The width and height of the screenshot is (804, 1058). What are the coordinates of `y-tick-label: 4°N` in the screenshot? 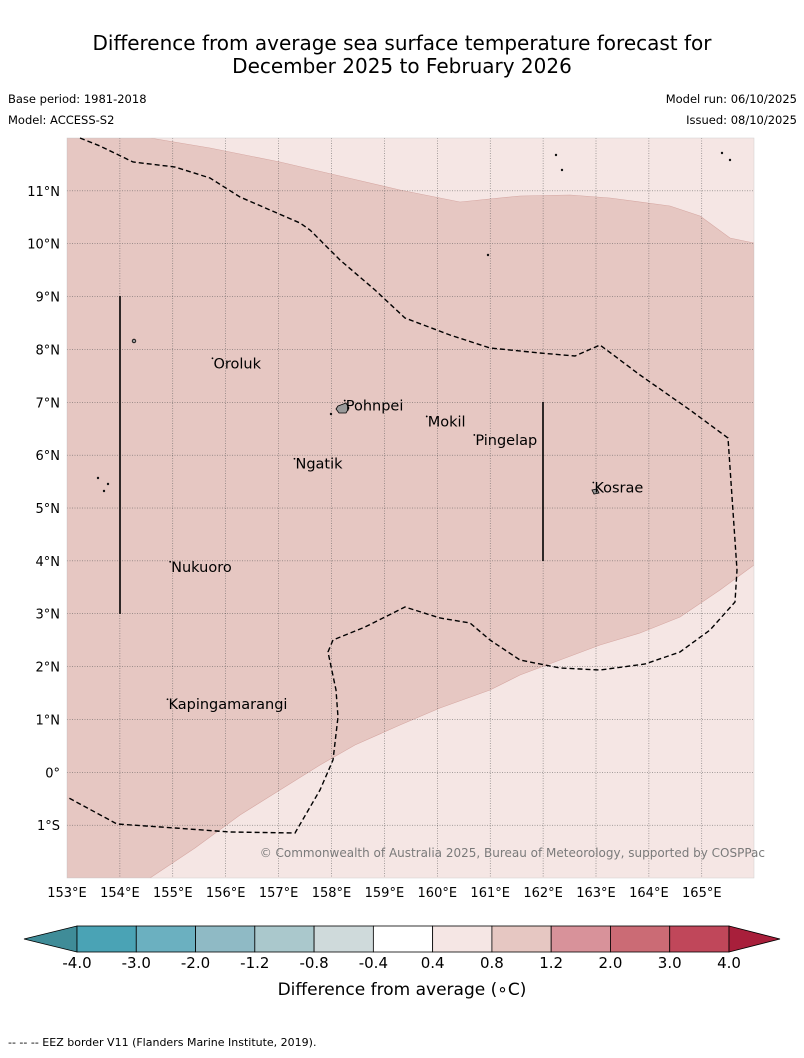 It's located at (48, 562).